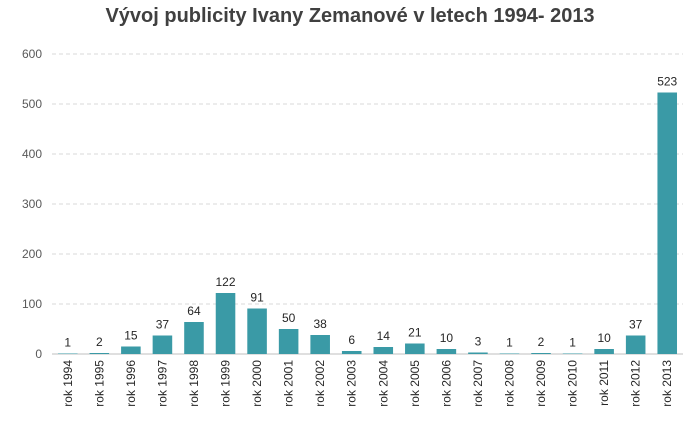 This screenshot has width=700, height=429. What do you see at coordinates (289, 318) in the screenshot?
I see `data-label: 50` at bounding box center [289, 318].